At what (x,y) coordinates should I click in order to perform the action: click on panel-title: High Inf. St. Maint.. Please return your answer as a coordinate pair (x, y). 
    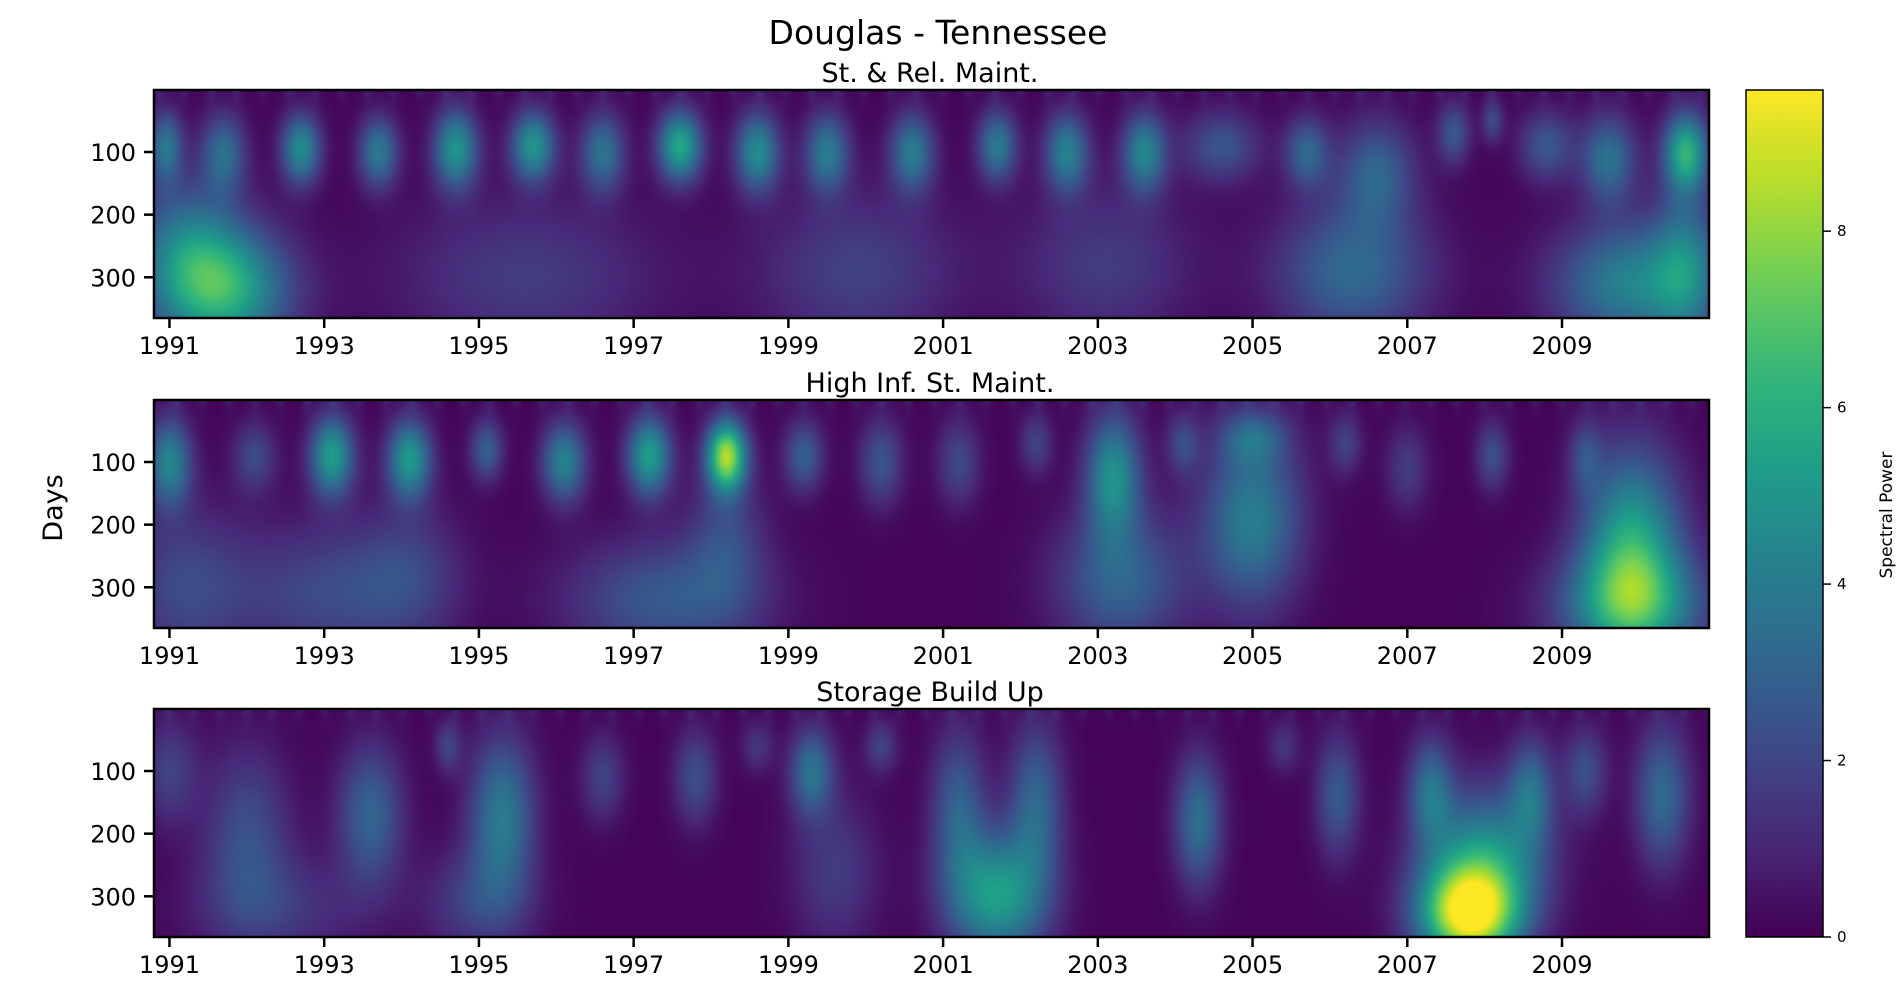
    Looking at the image, I should click on (930, 383).